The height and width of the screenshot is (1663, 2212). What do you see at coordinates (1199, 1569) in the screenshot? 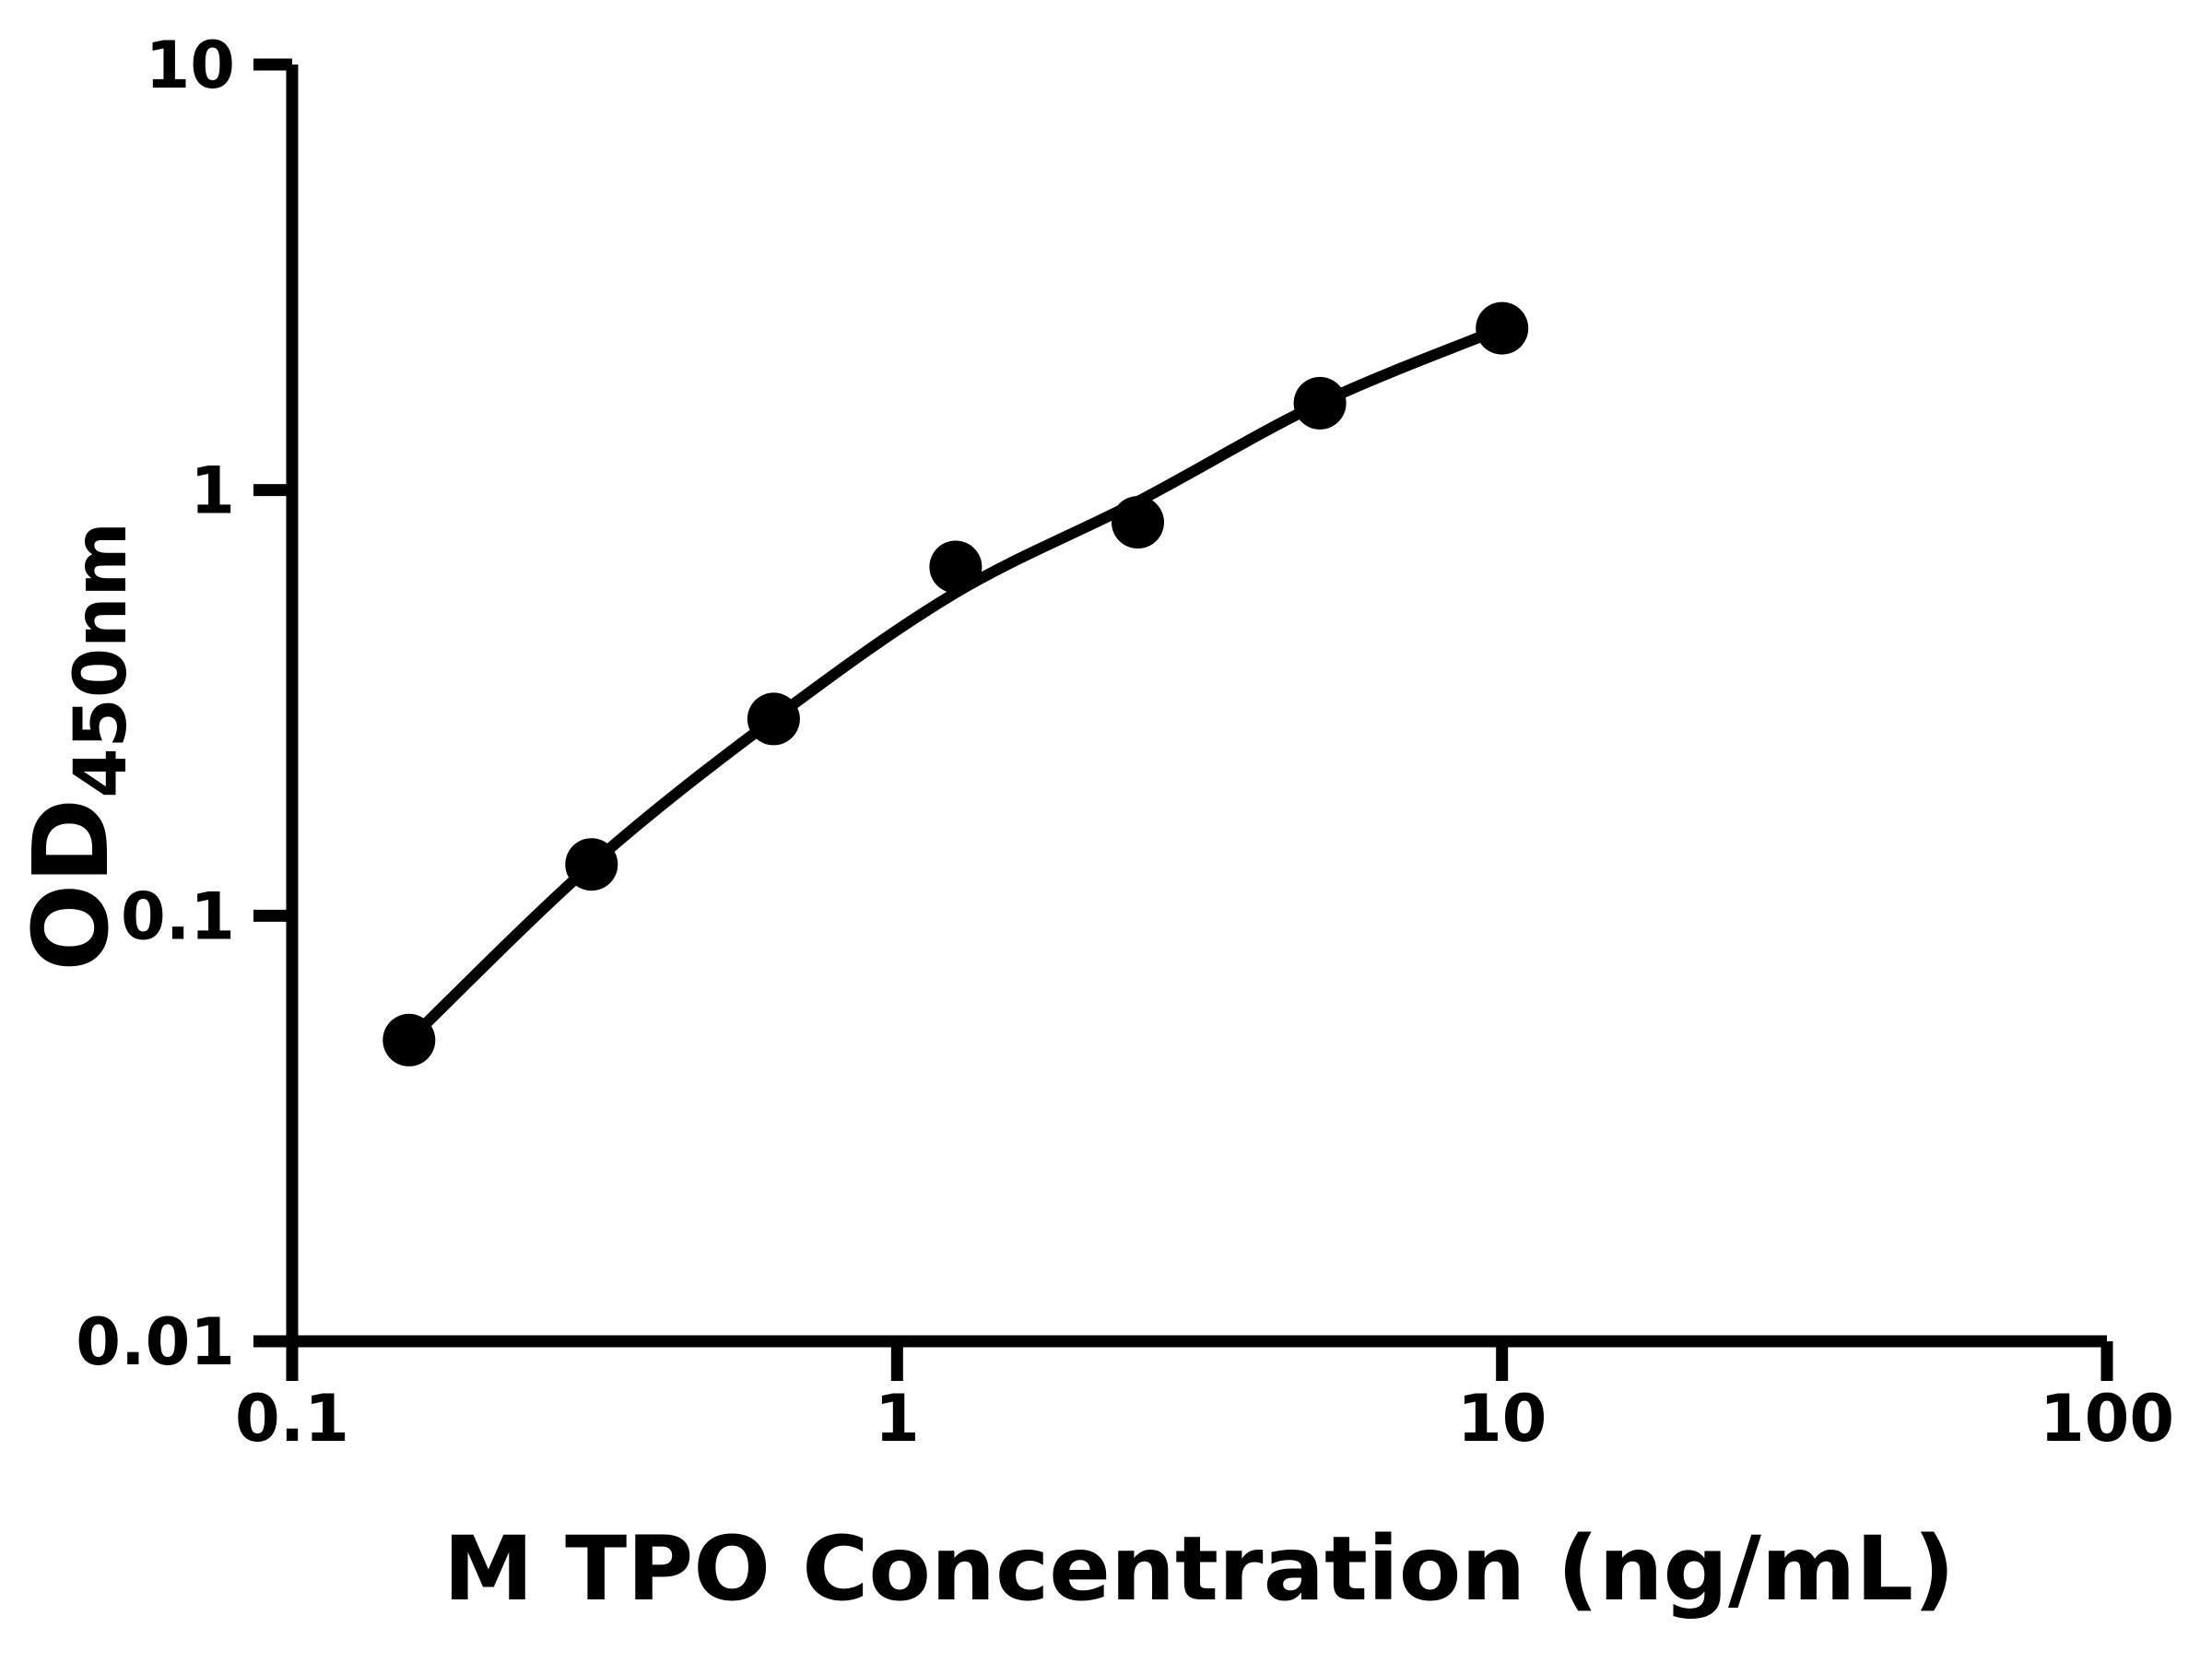
I see `x-axis-title: M TPO Concentration (ng/mL)` at bounding box center [1199, 1569].